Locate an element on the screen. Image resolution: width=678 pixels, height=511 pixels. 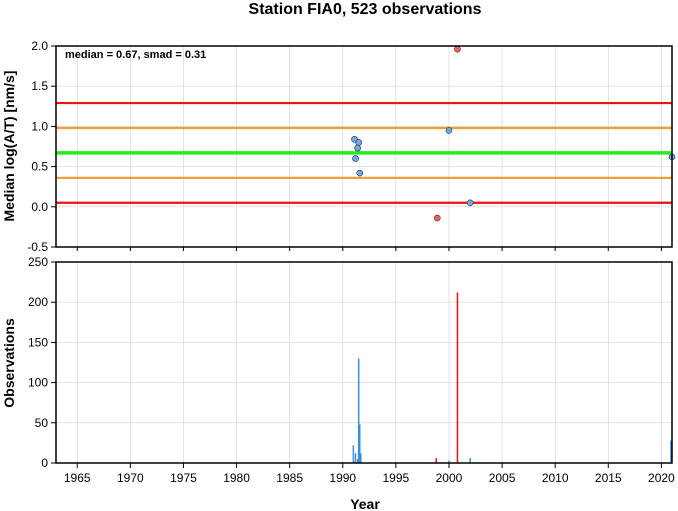
y-tick-label: 2.0 is located at coordinates (39, 46).